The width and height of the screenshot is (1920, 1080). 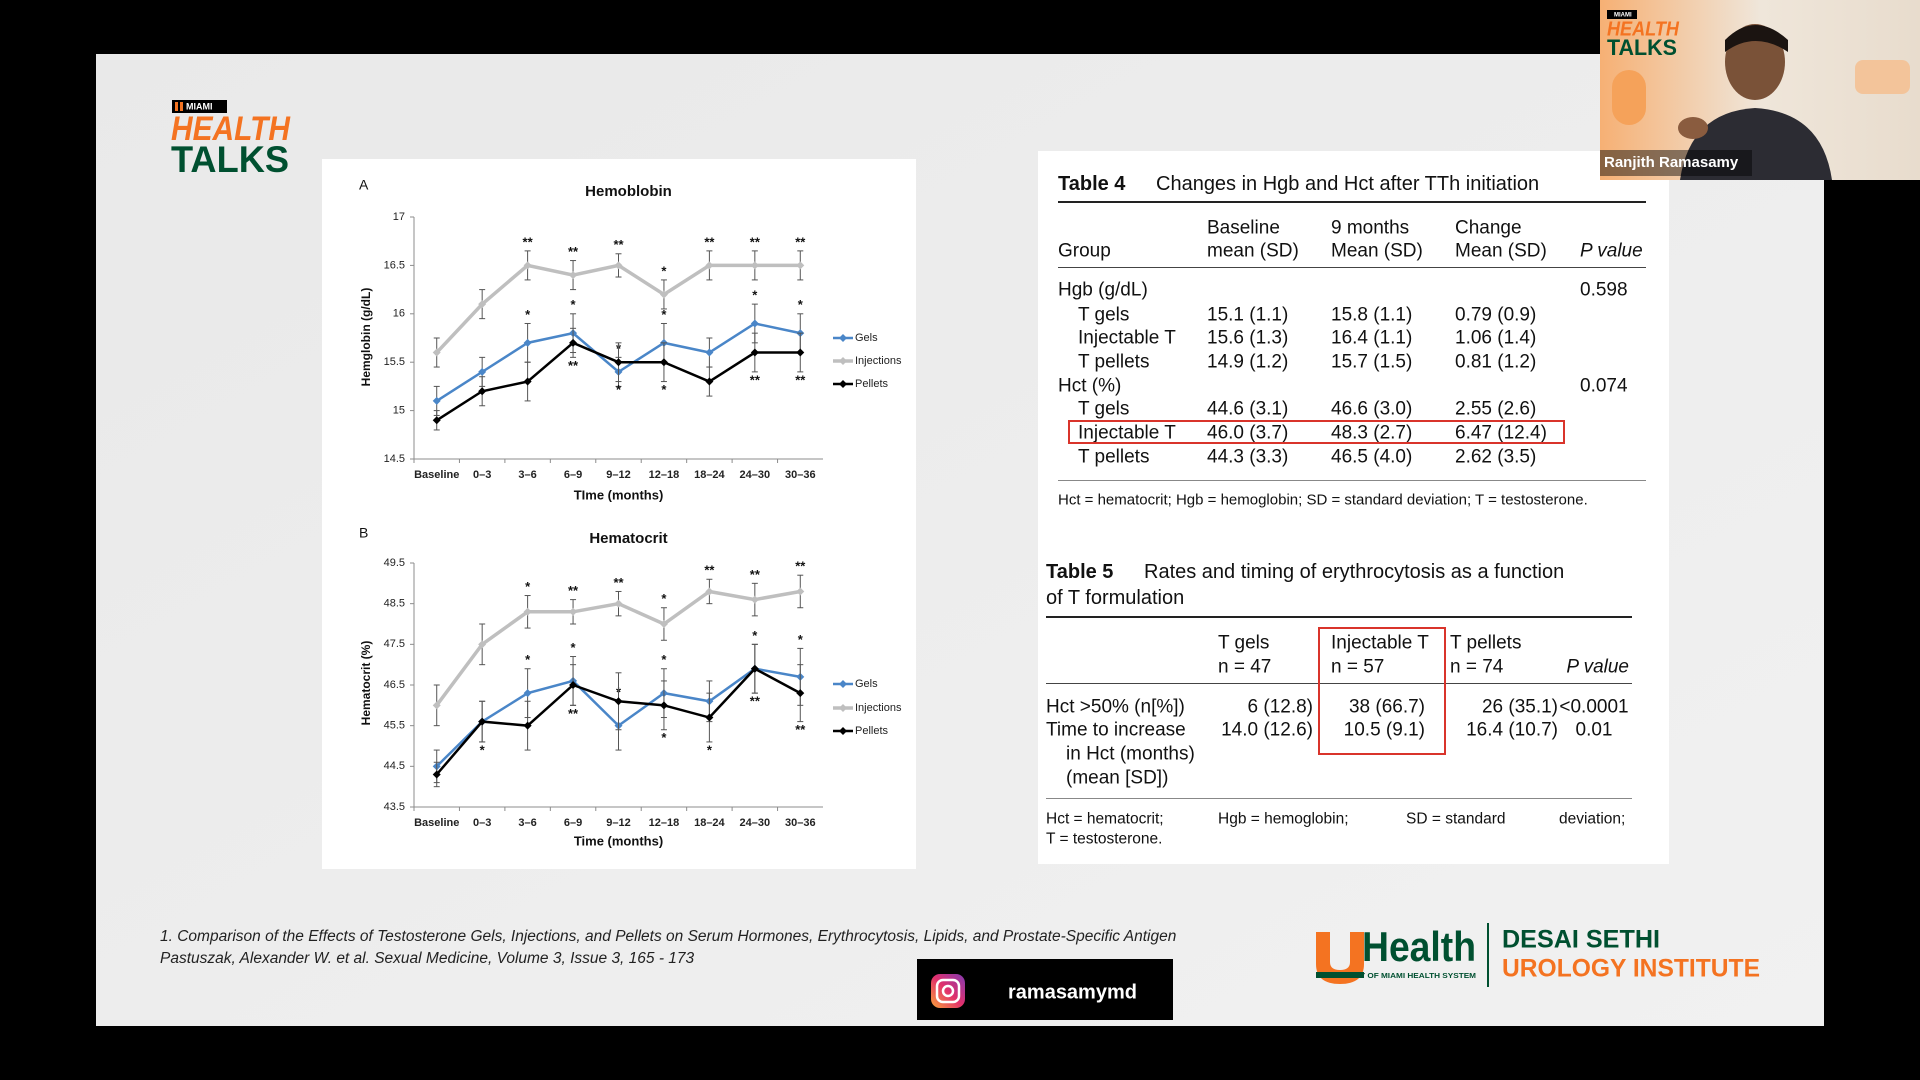 I want to click on y-tick-label: 16.5, so click(x=394, y=265).